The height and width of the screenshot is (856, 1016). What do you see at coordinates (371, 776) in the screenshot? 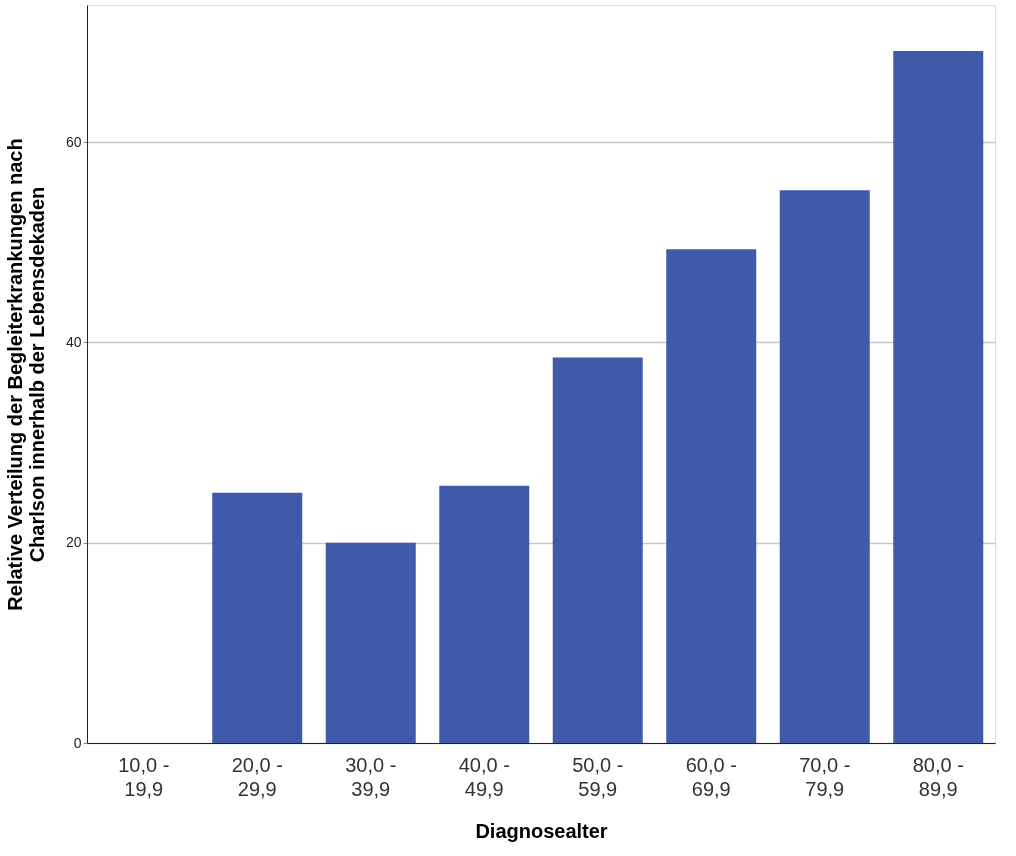
I see `x-tick-label: 30,0 - 39,9` at bounding box center [371, 776].